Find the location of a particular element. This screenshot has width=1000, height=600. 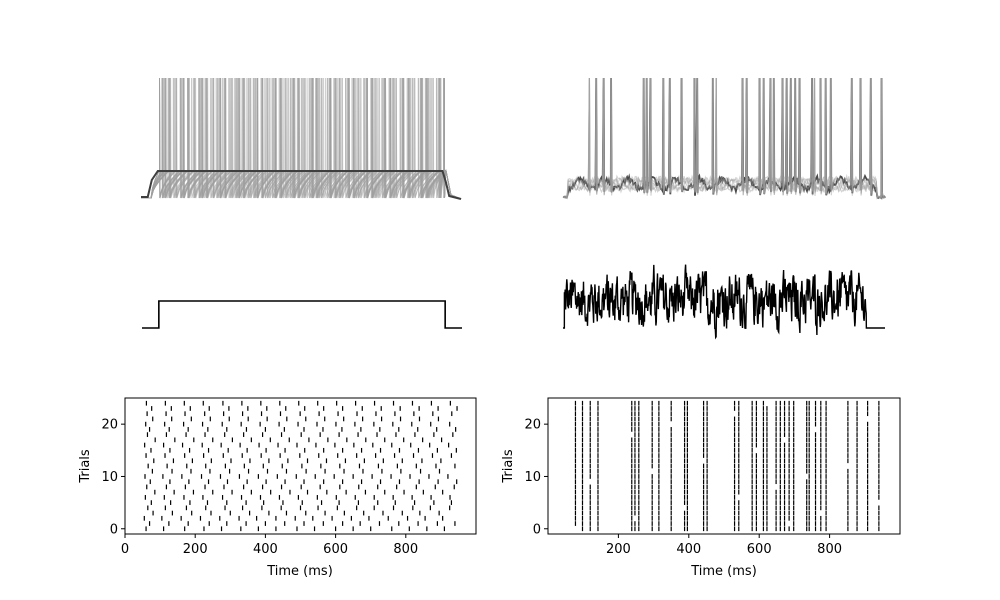

raster-noisy-xtick-label: 800 is located at coordinates (829, 549).